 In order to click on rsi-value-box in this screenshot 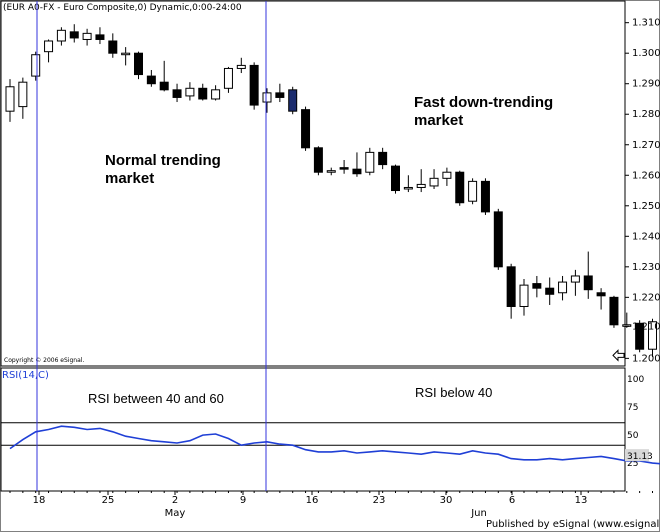, I will do `click(637, 455)`.